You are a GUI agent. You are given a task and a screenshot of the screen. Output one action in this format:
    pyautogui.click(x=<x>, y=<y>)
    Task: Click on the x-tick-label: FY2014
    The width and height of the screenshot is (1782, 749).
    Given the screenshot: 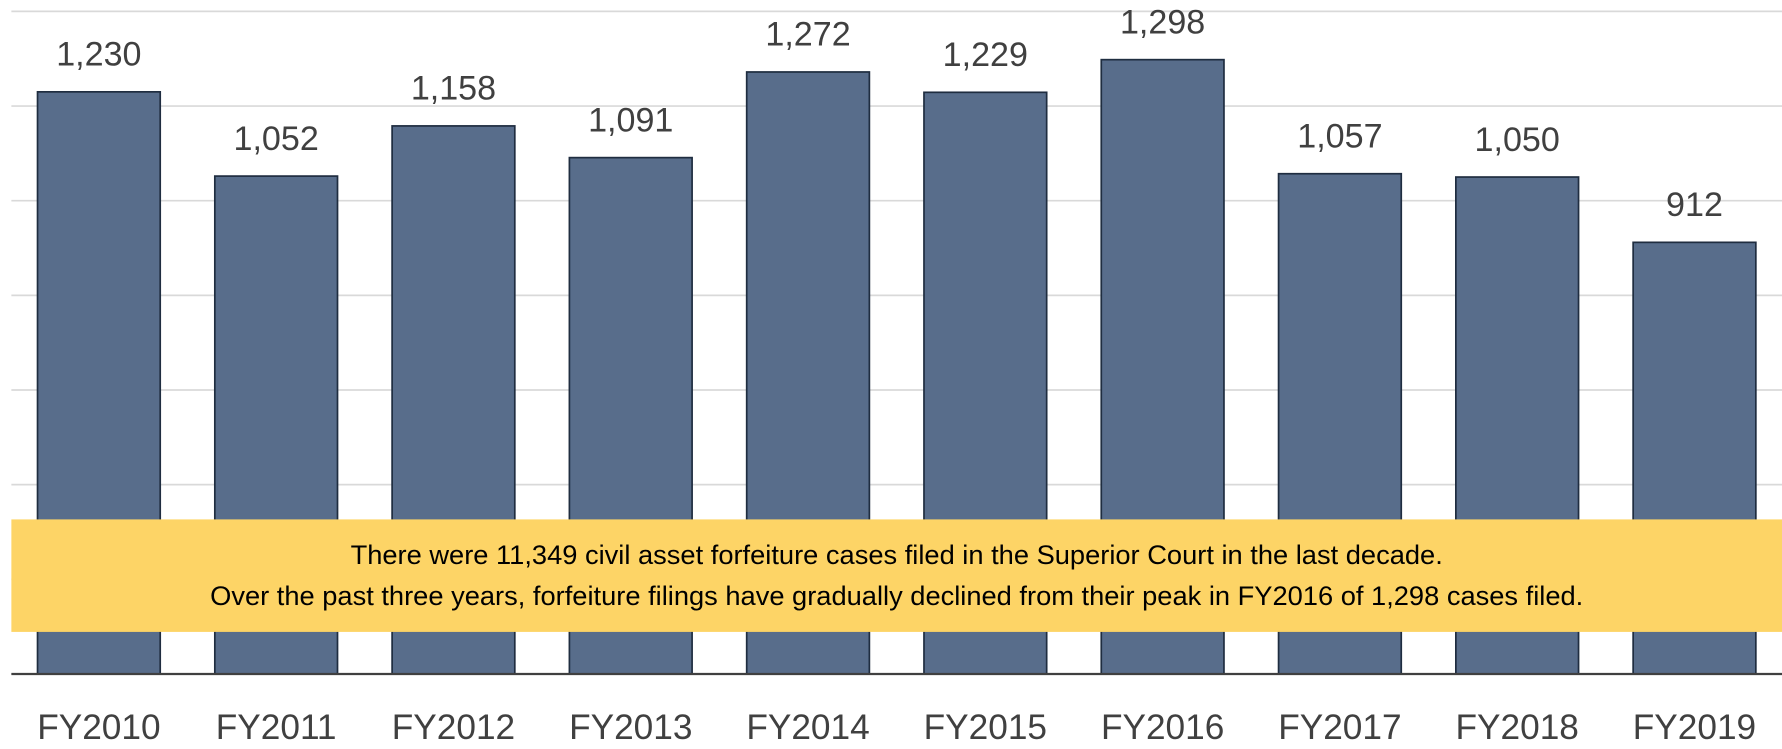 What is the action you would take?
    pyautogui.click(x=807, y=727)
    